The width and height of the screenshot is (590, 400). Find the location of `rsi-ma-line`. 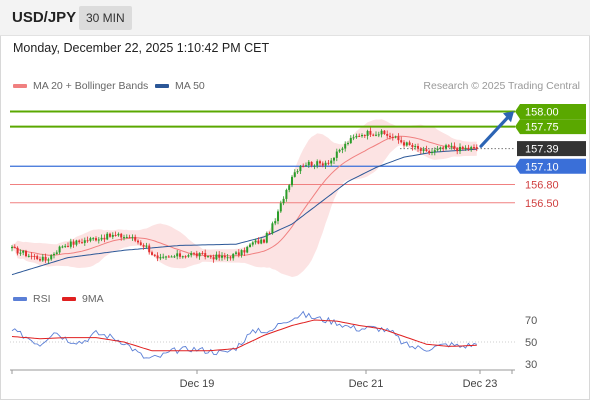

rsi-ma-line is located at coordinates (244, 335).